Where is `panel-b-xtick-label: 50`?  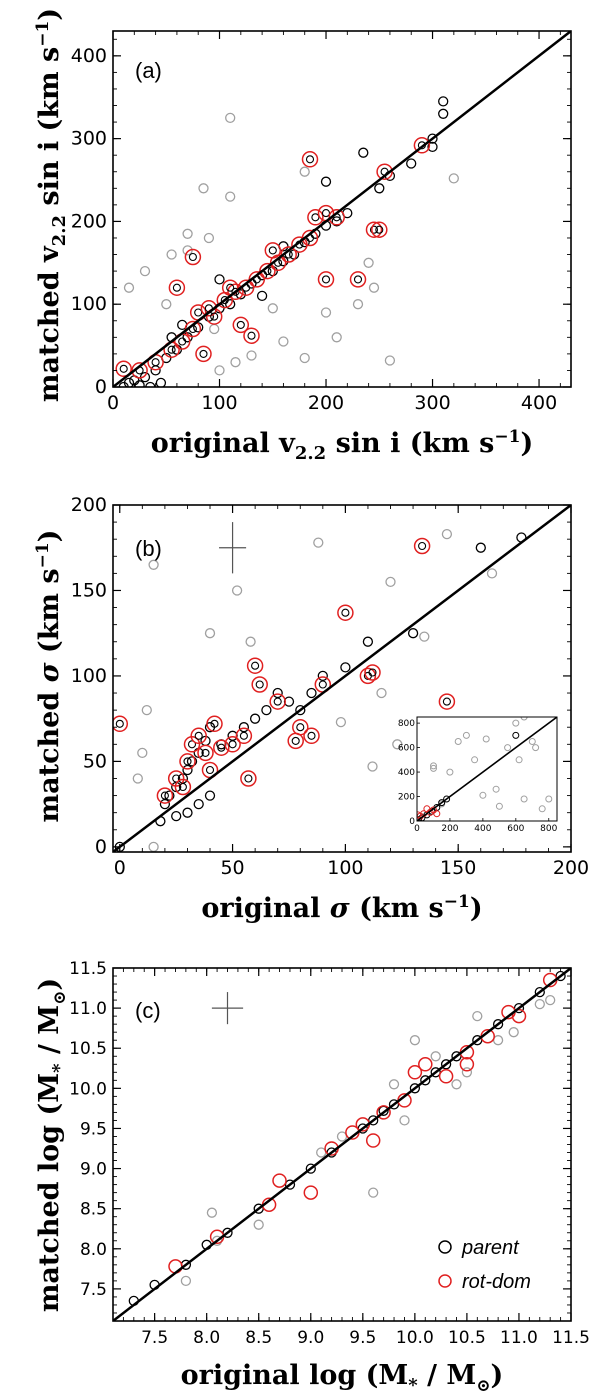 panel-b-xtick-label: 50 is located at coordinates (232, 868).